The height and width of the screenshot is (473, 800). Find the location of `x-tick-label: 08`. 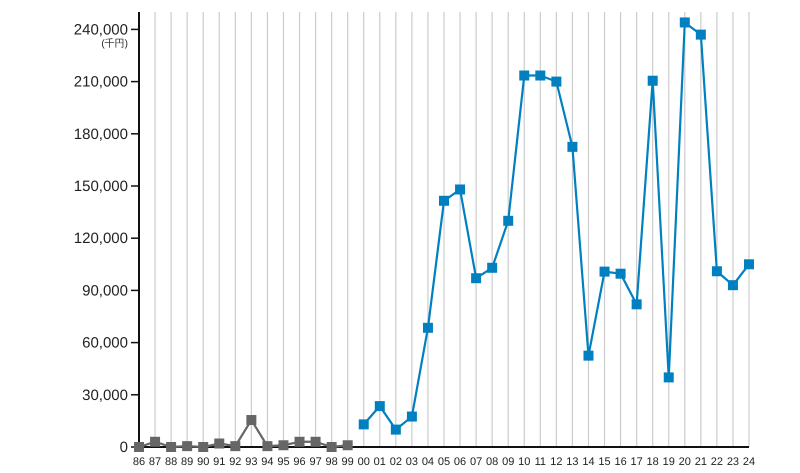

x-tick-label: 08 is located at coordinates (492, 462).